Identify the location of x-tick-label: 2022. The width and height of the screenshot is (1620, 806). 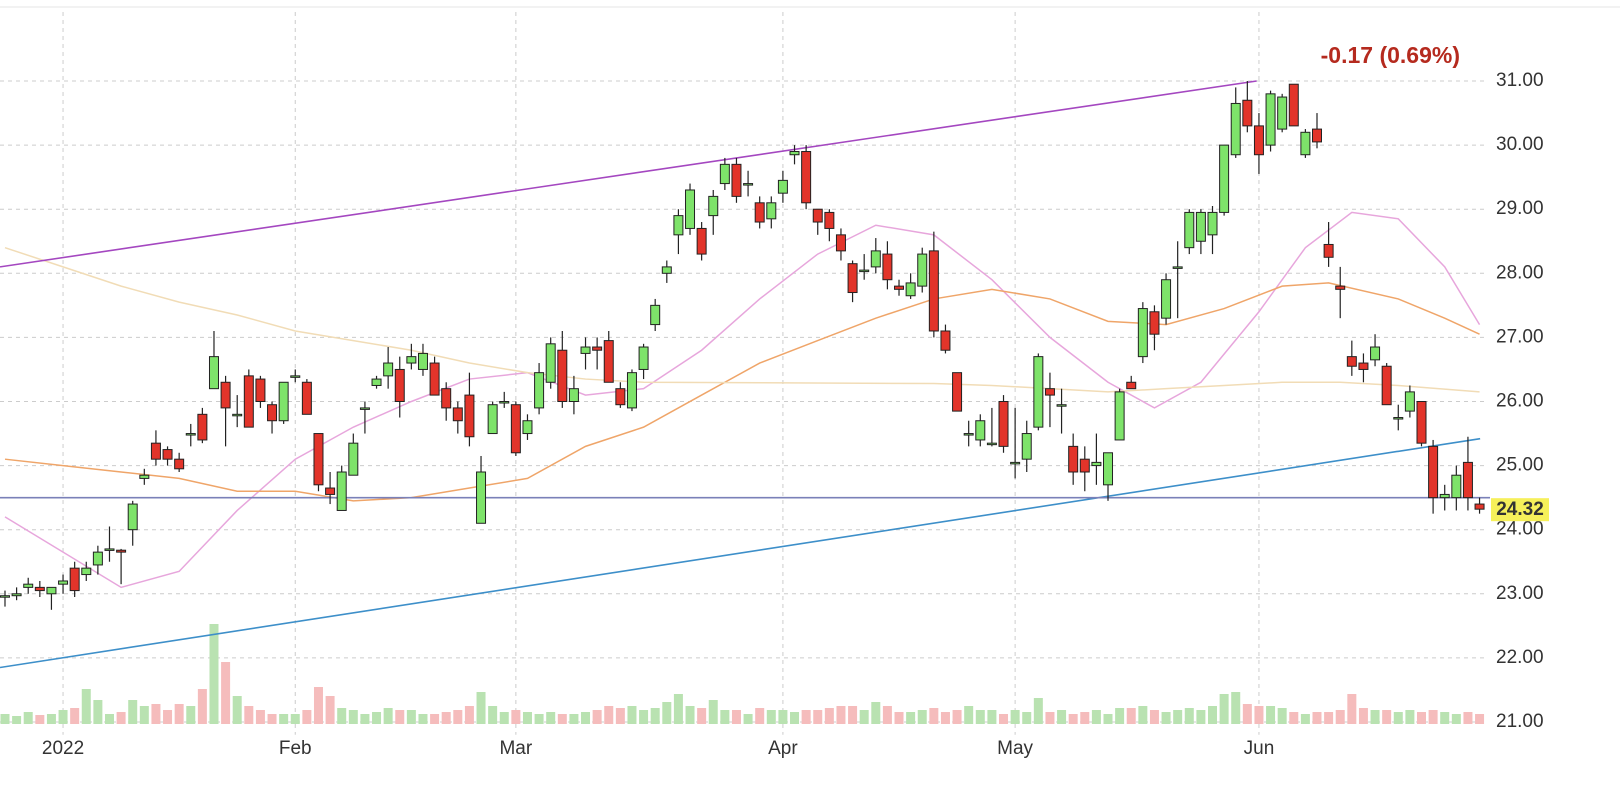
(63, 748).